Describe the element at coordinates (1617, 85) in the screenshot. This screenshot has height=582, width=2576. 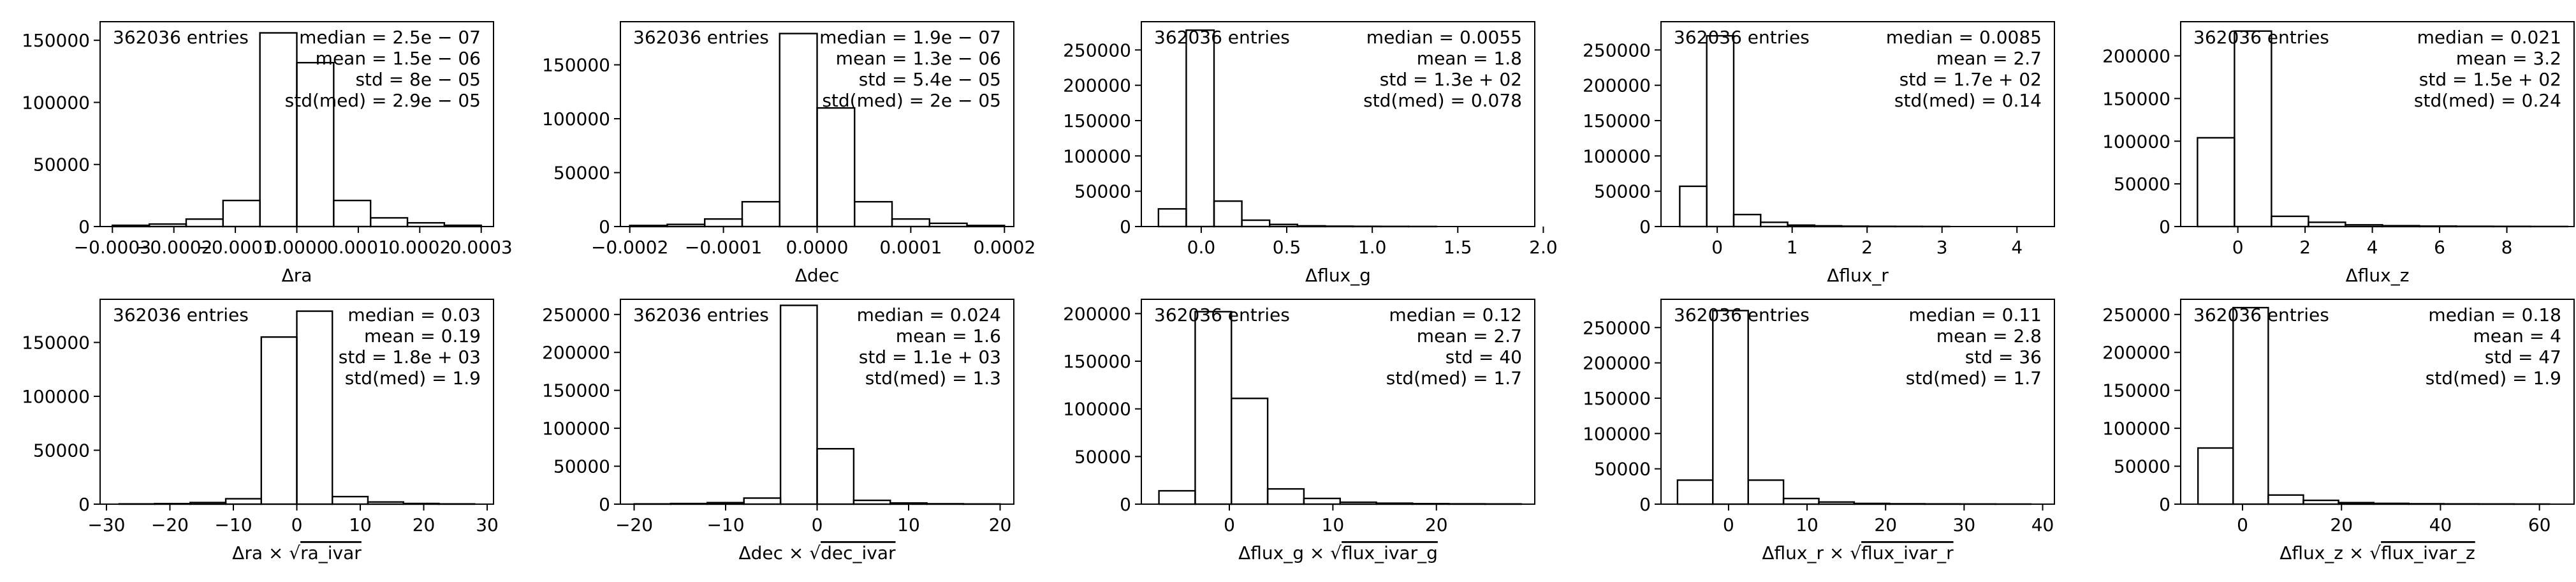
I see `panel-4-ytick-label-5: 200000` at that location.